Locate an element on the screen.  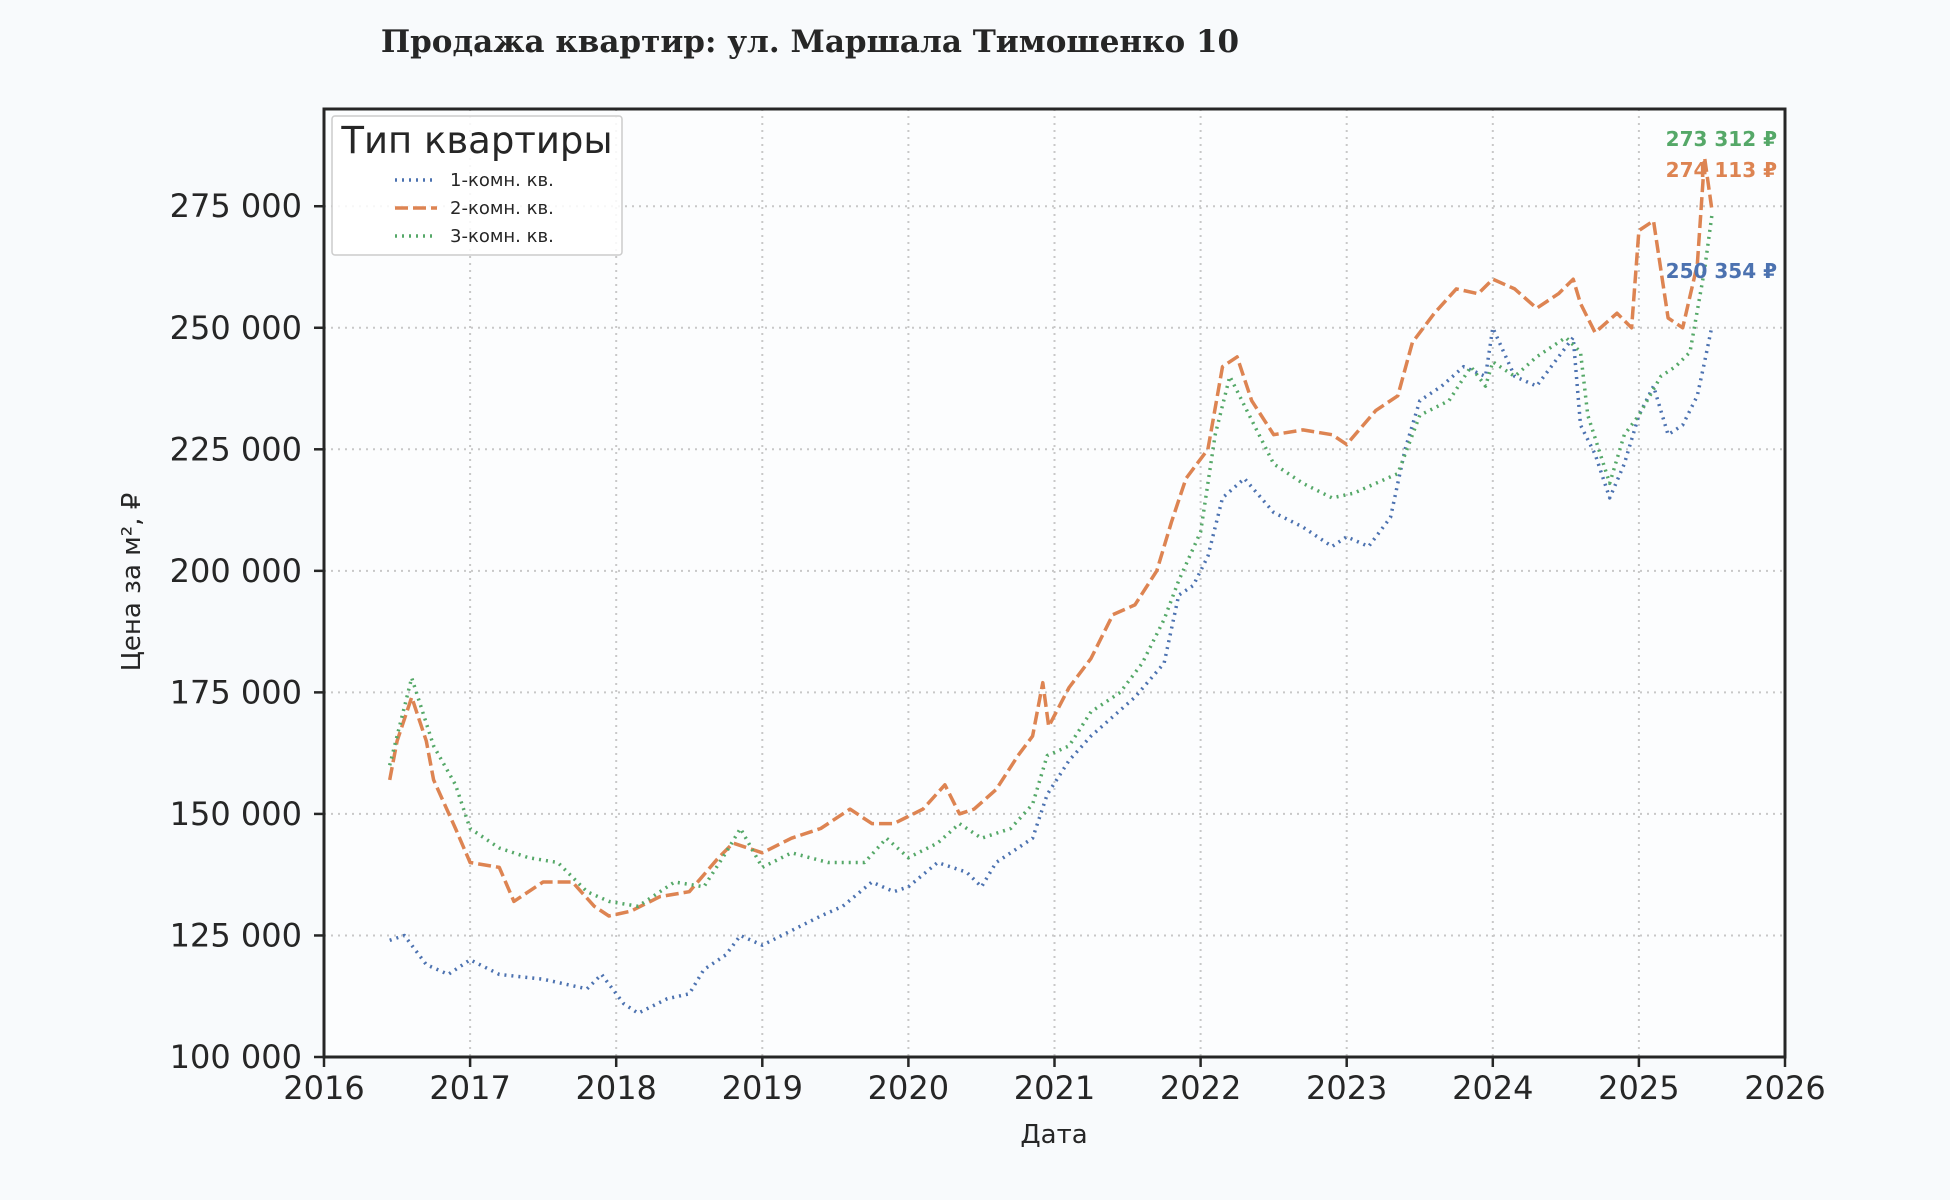
legend-title: Тип квартиры is located at coordinates (476, 140).